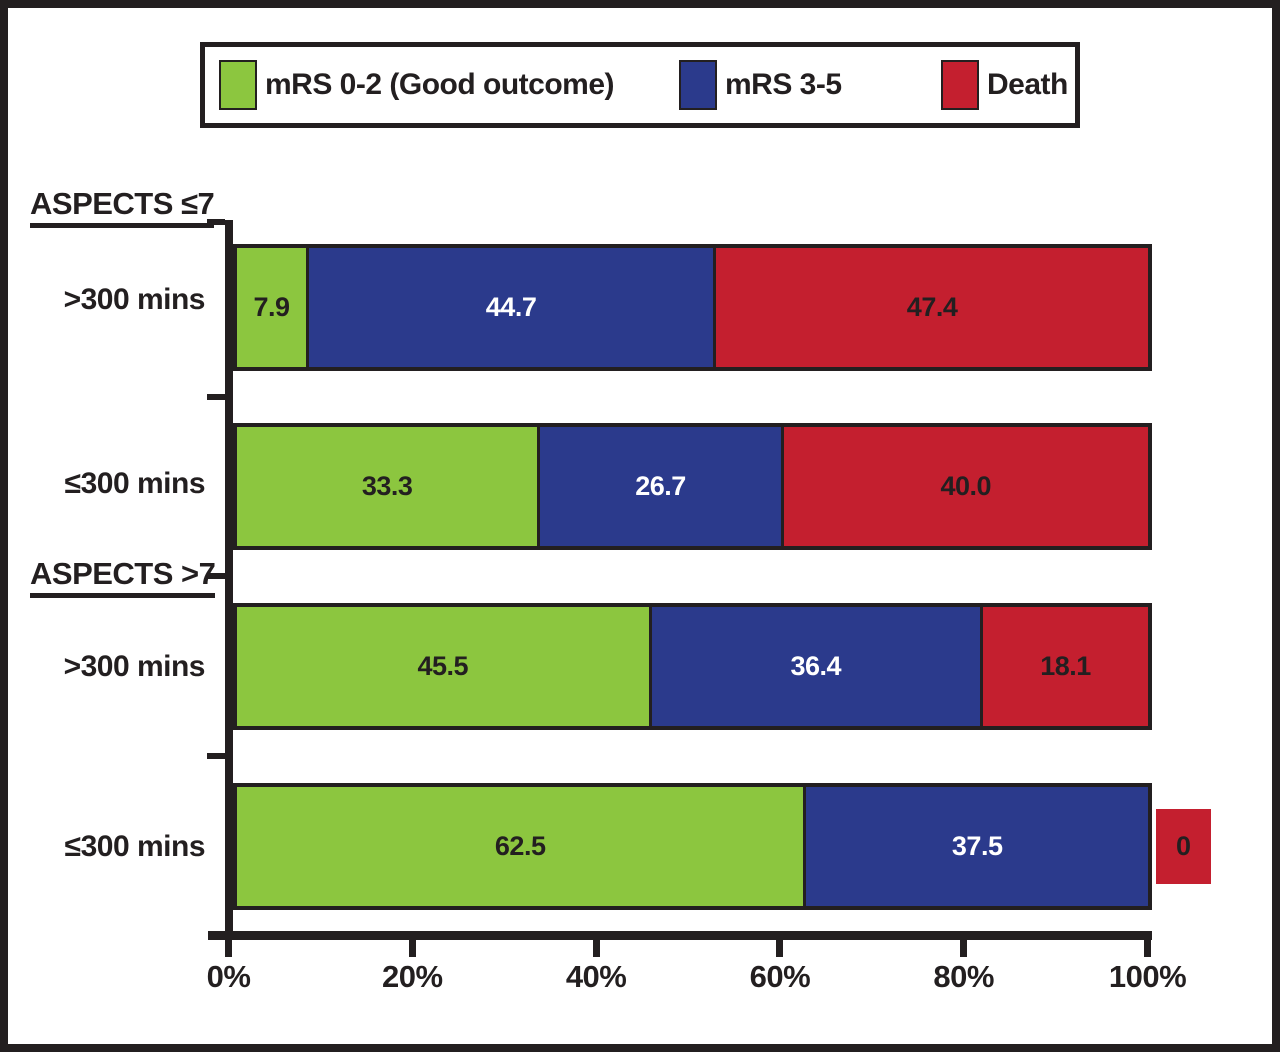 This screenshot has height=1052, width=1280. Describe the element at coordinates (412, 976) in the screenshot. I see `x-axis-tick-label: 20%` at that location.